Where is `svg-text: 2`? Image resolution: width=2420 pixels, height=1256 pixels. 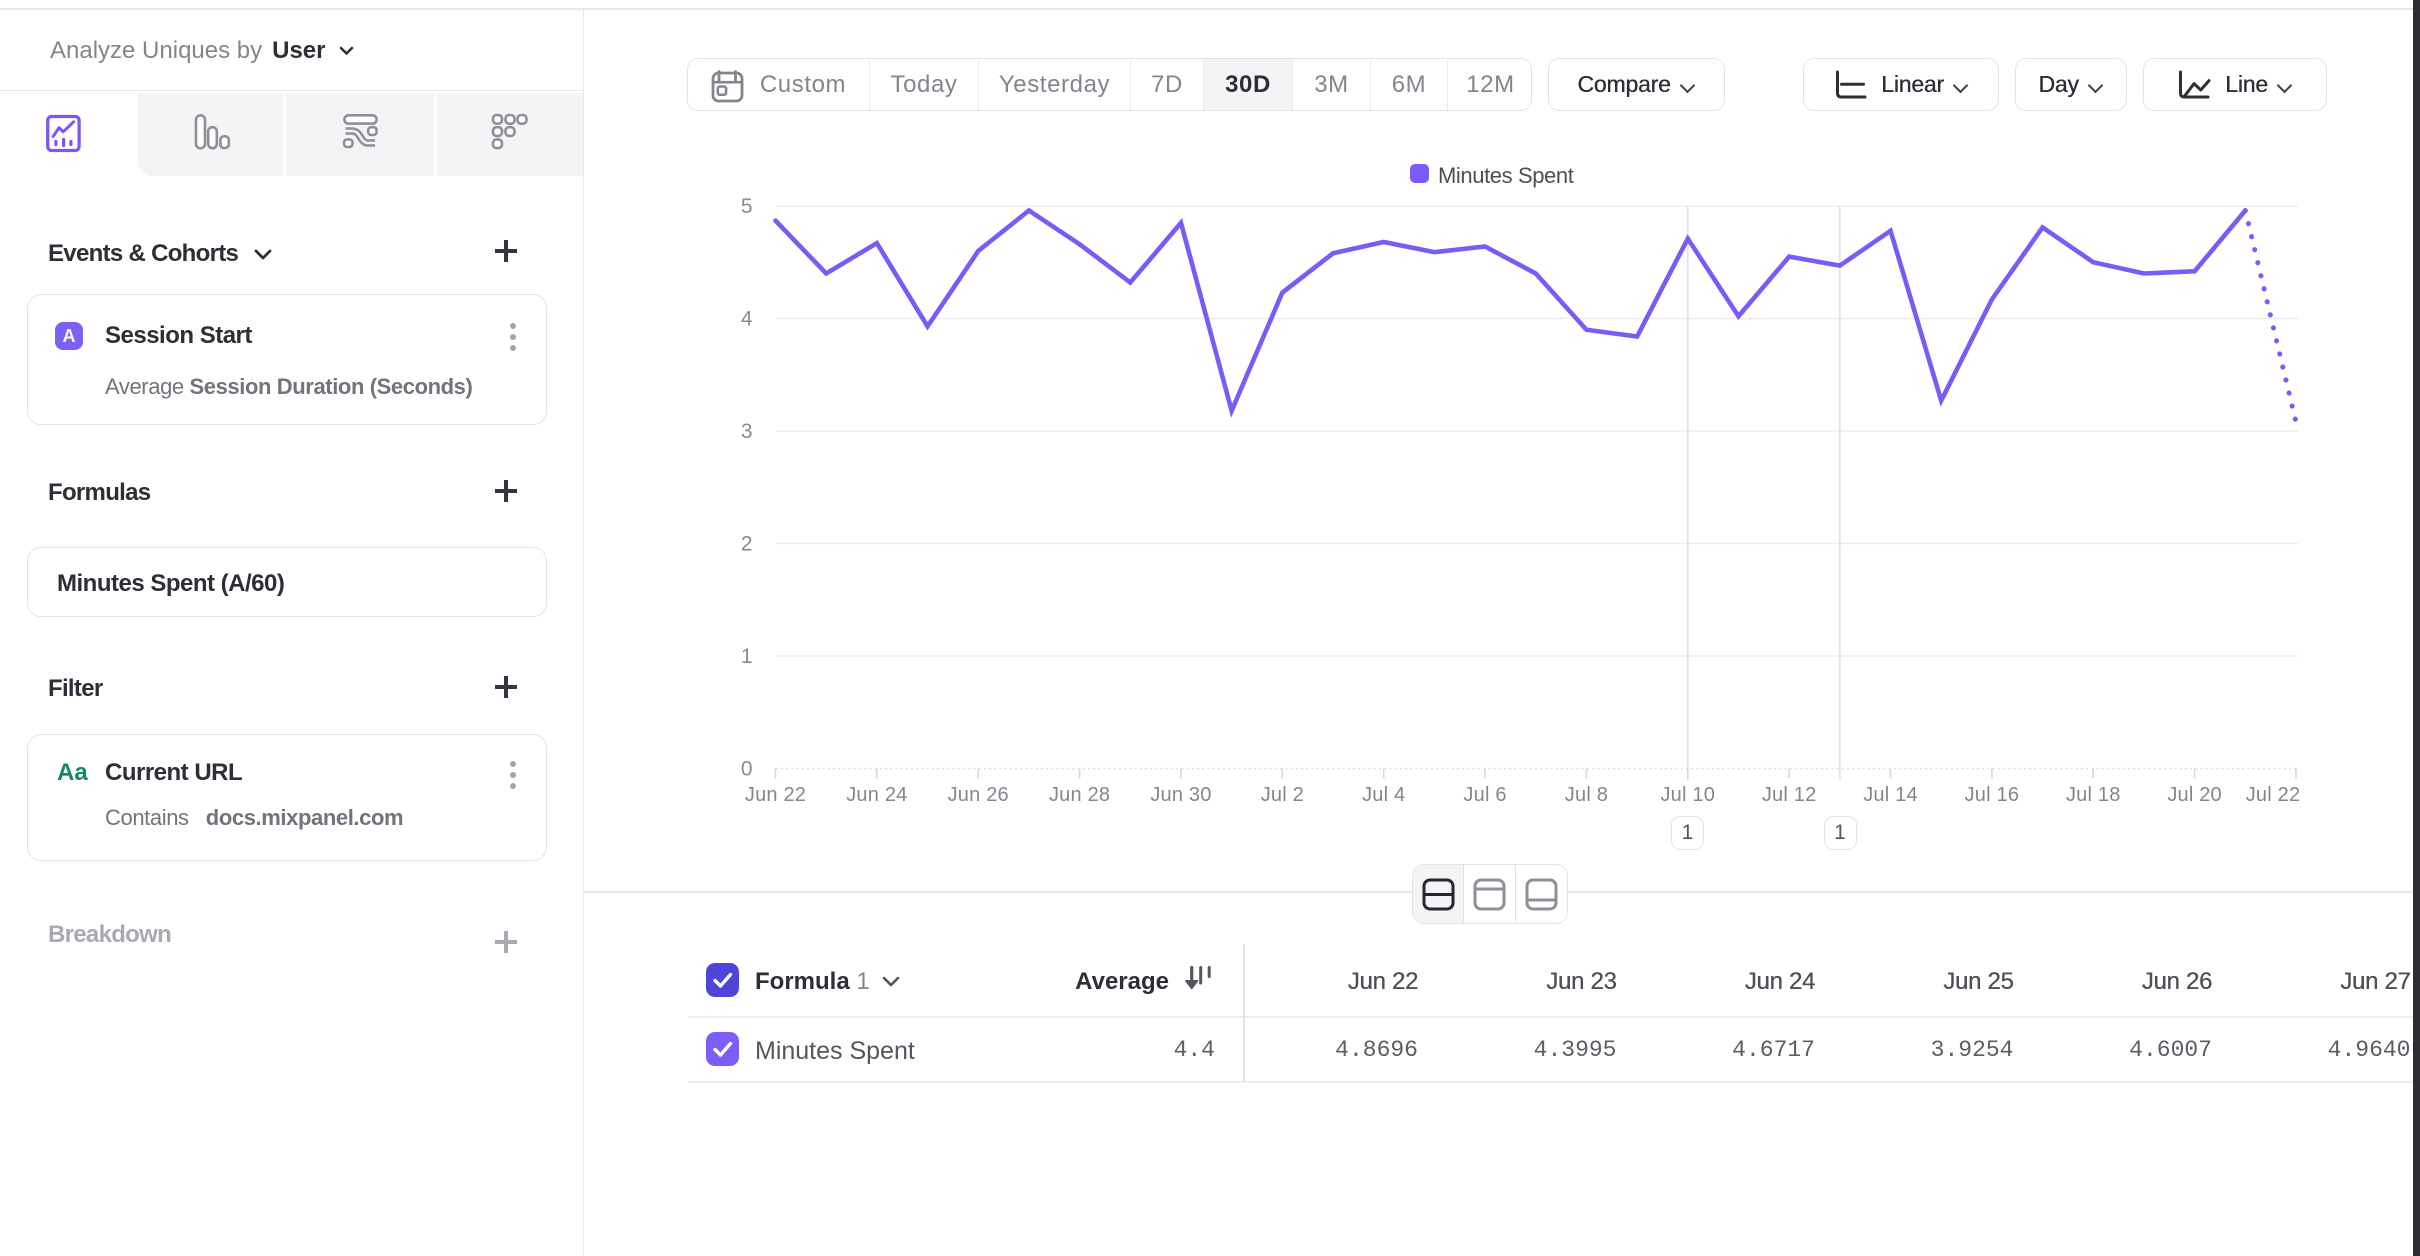 svg-text: 2 is located at coordinates (747, 544).